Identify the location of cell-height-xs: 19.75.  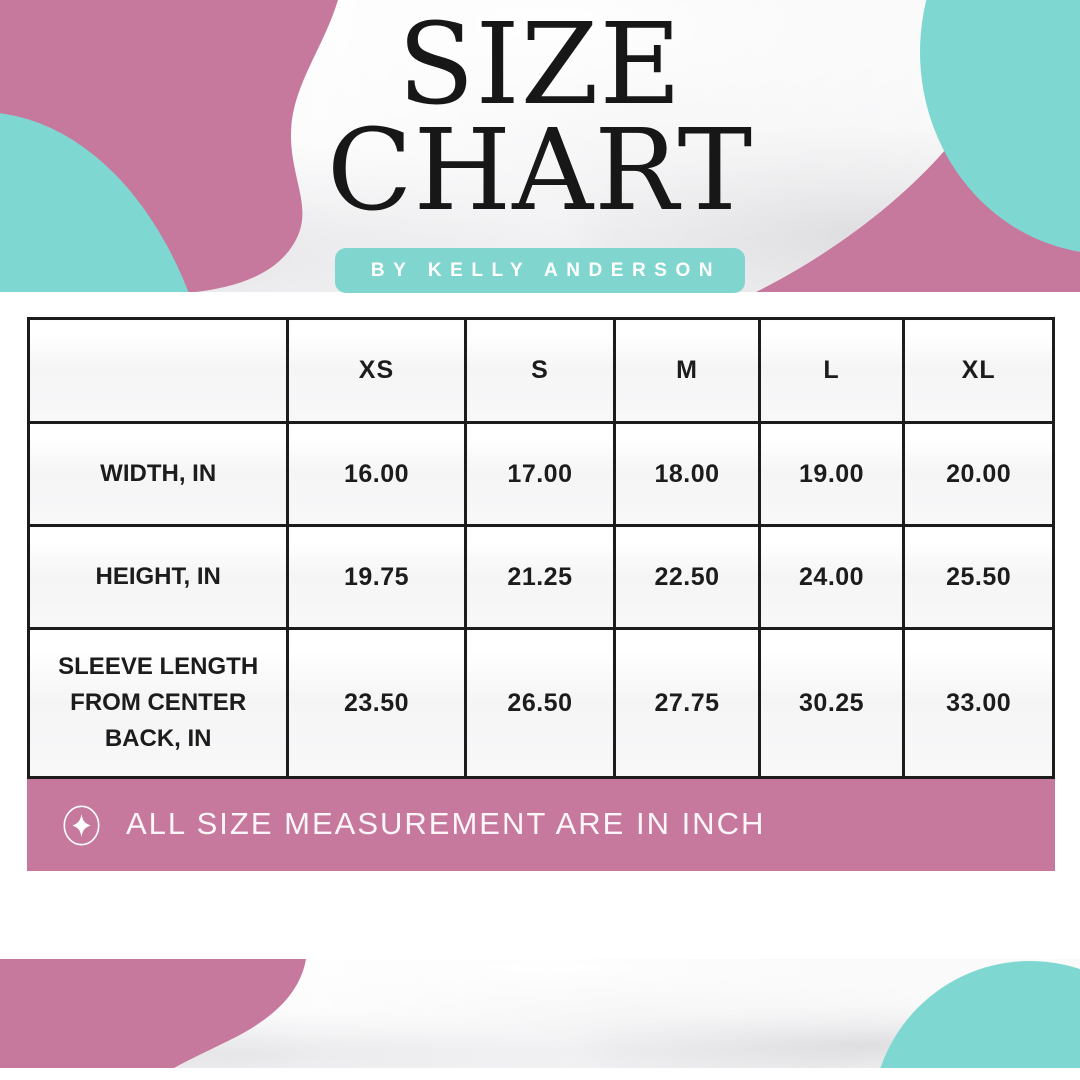
(376, 577).